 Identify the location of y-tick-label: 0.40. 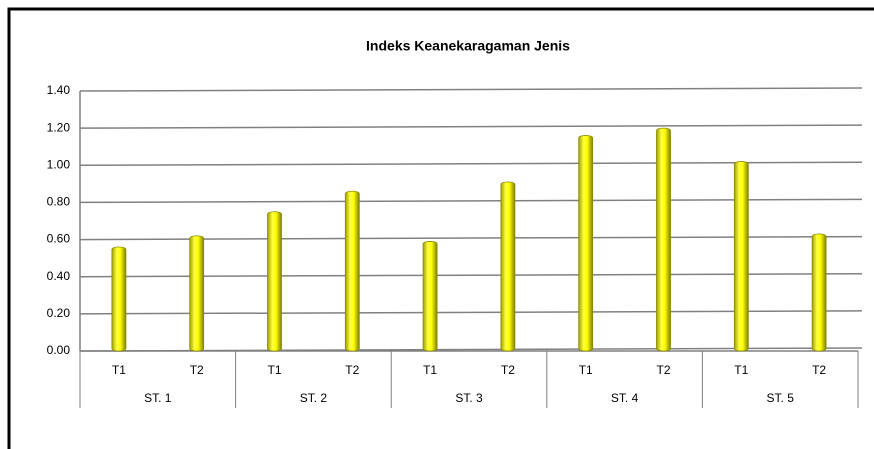
(59, 276).